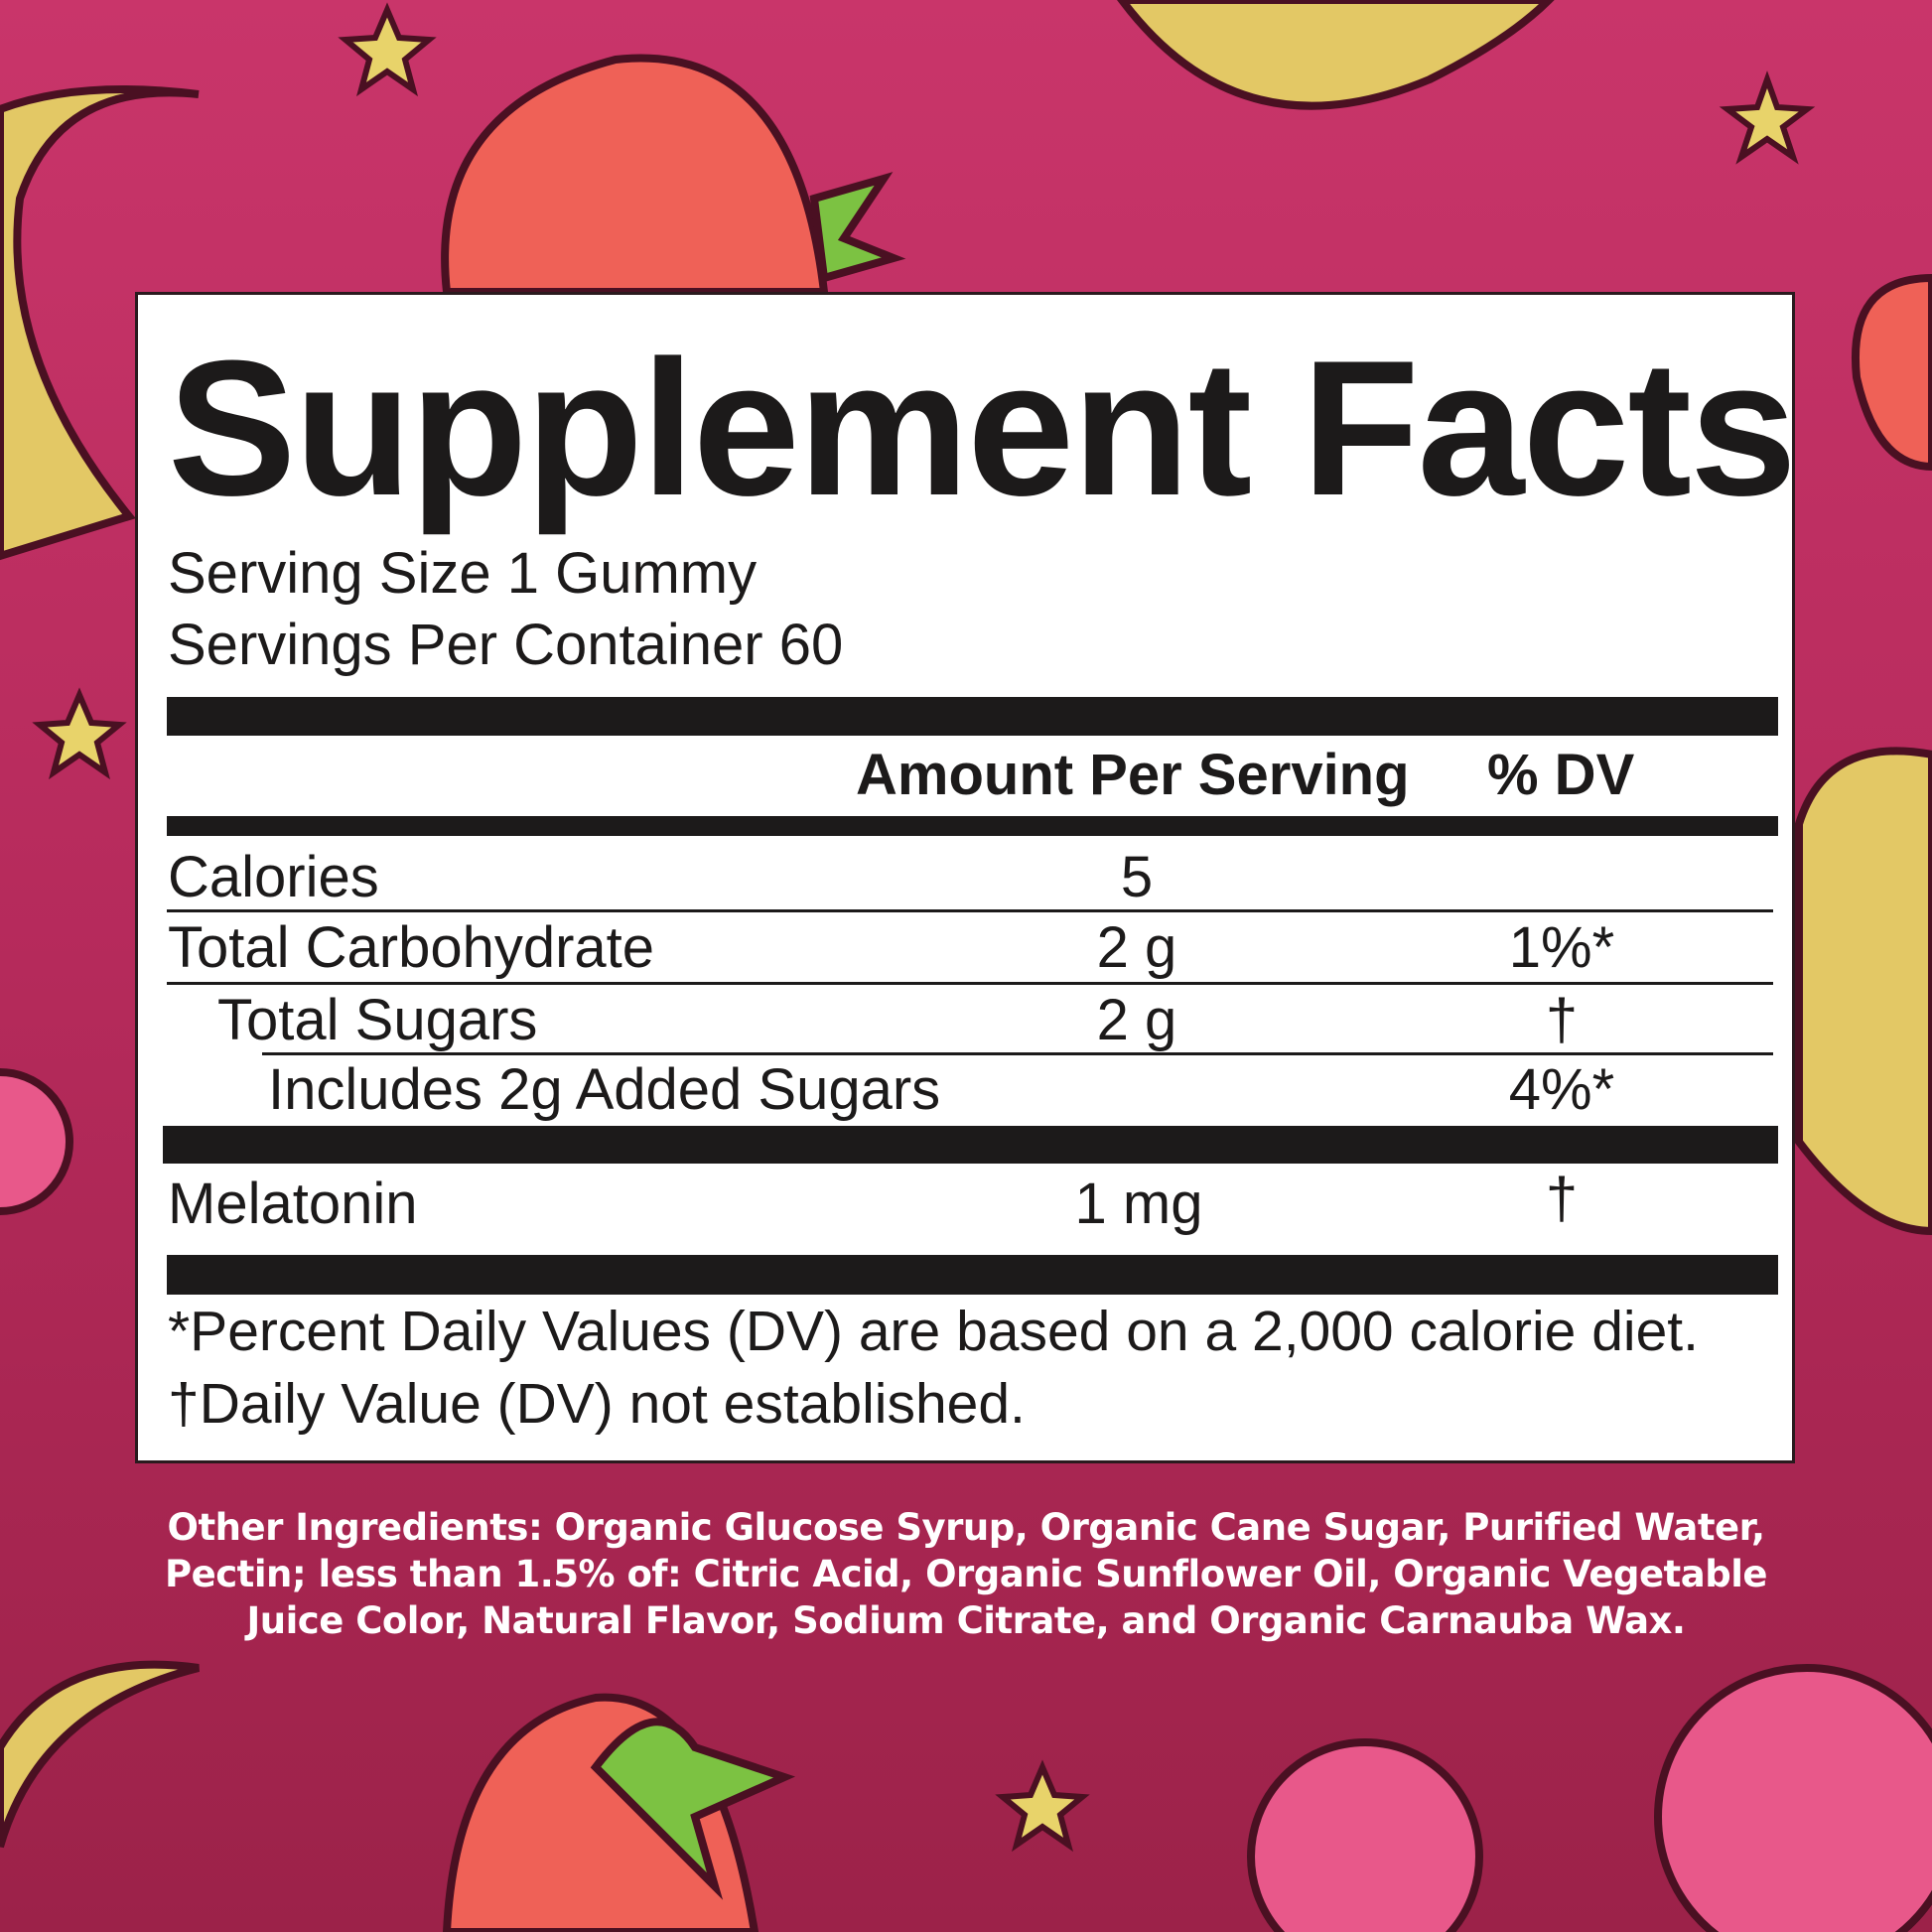 The height and width of the screenshot is (1932, 1932). Describe the element at coordinates (597, 1404) in the screenshot. I see `footnote-not-established: †Daily Value (DV) not established.` at that location.